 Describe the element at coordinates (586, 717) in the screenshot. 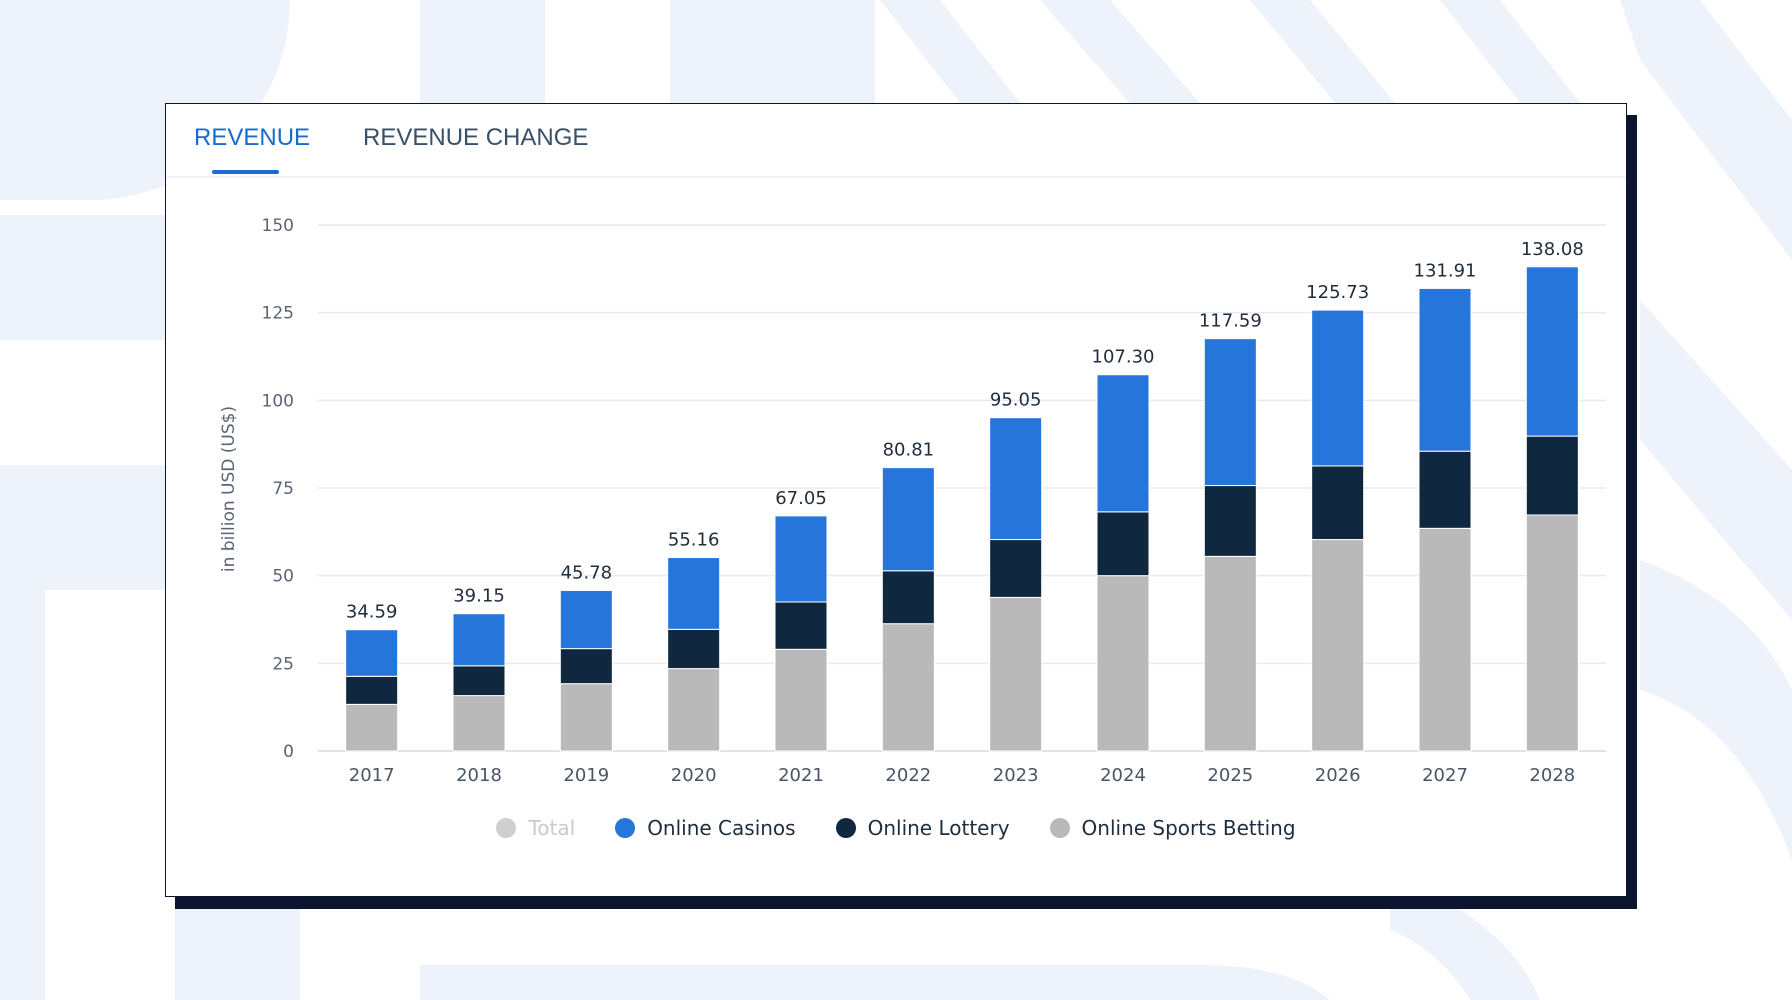

I see `bar-online-sports-betting-2019` at that location.